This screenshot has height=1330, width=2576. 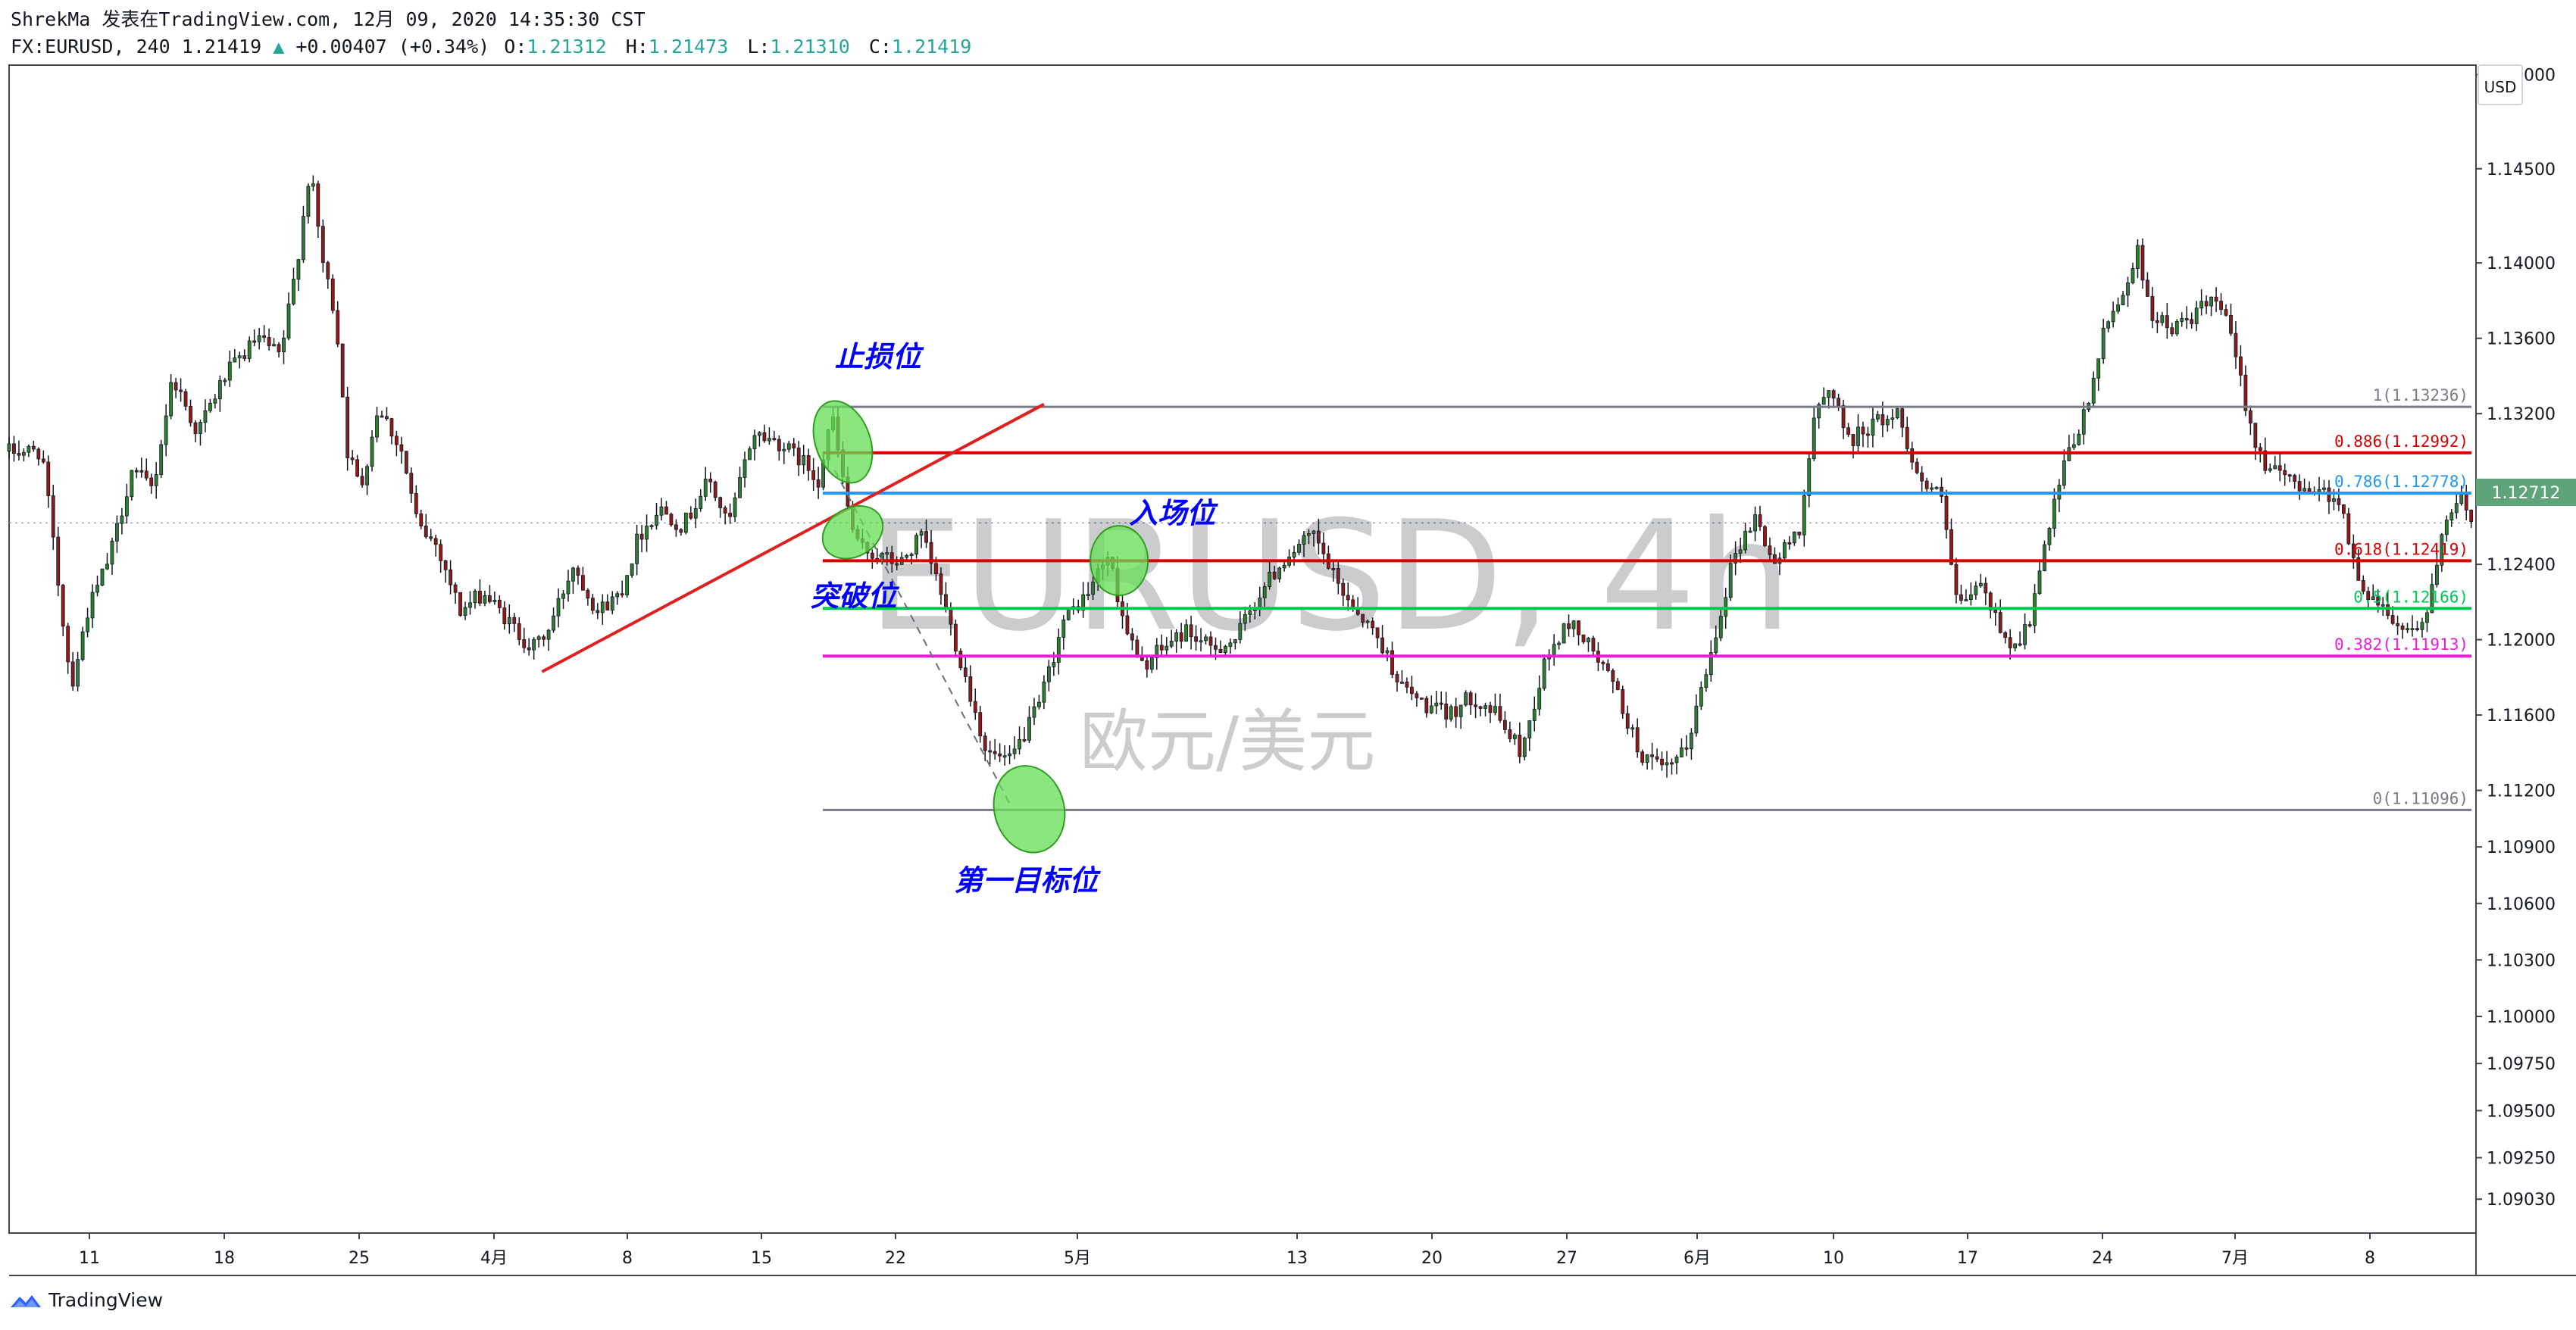 I want to click on trend-line, so click(x=793, y=537).